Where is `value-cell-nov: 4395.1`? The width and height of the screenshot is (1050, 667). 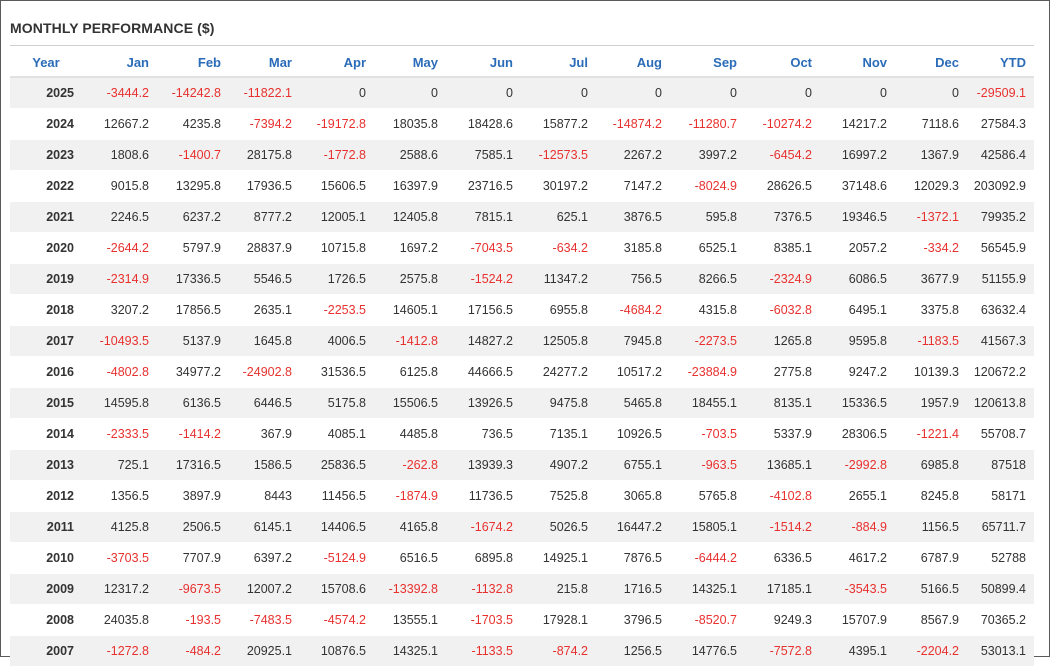 value-cell-nov: 4395.1 is located at coordinates (857, 651).